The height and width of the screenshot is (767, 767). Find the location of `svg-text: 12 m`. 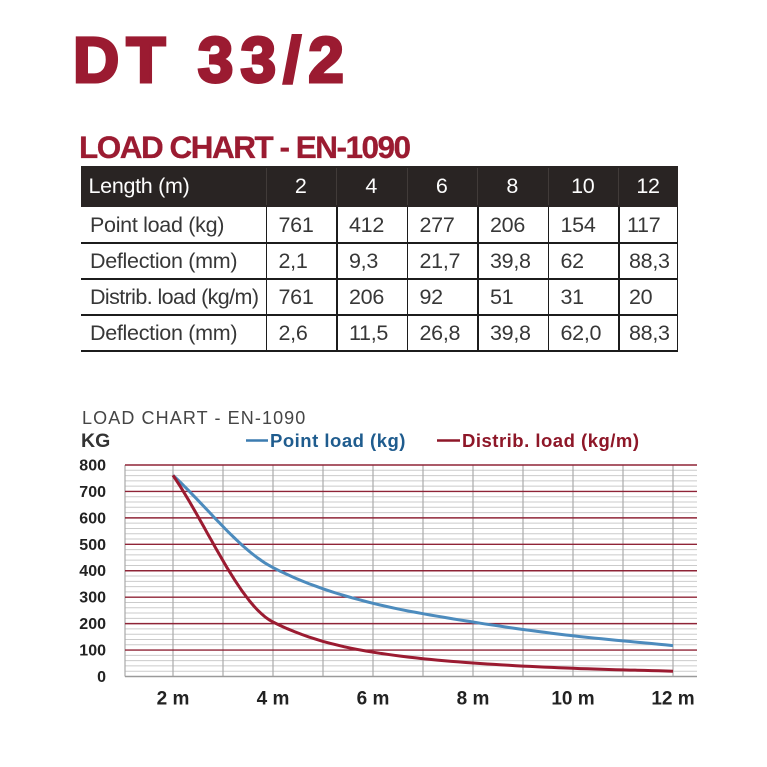

svg-text: 12 m is located at coordinates (672, 699).